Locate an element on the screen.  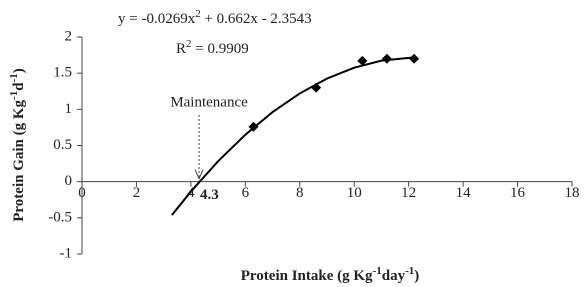
equation: y = -0.0269x2 + 0.662x - 2.3543 is located at coordinates (215, 18).